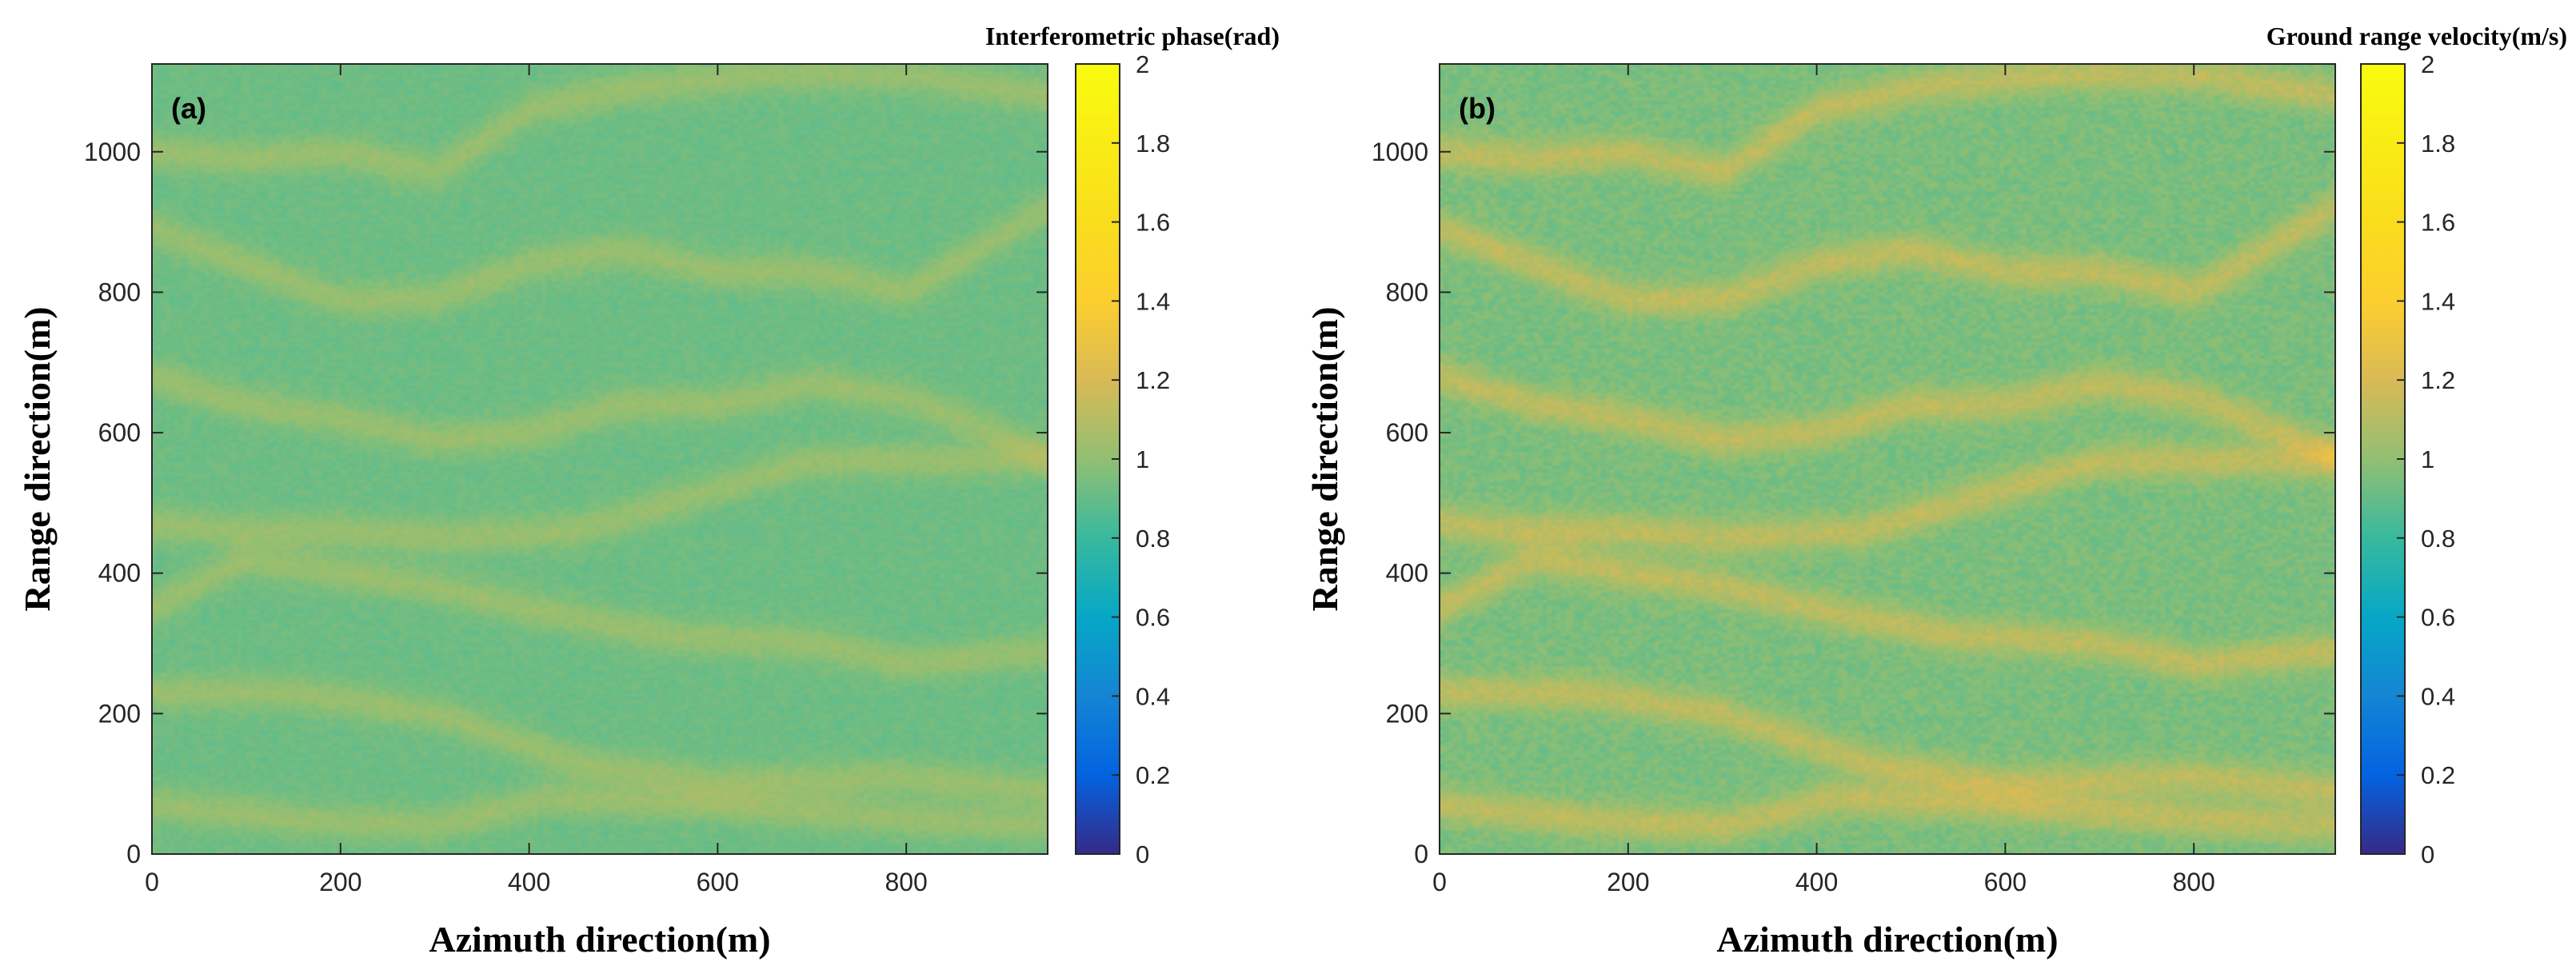 This screenshot has height=978, width=2576. What do you see at coordinates (188, 108) in the screenshot?
I see `panel-label-a: (a)` at bounding box center [188, 108].